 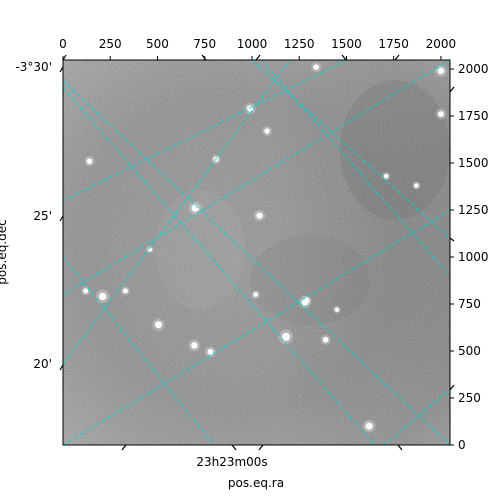 I want to click on y-axis-title: pos.eq.dec, so click(x=4, y=251).